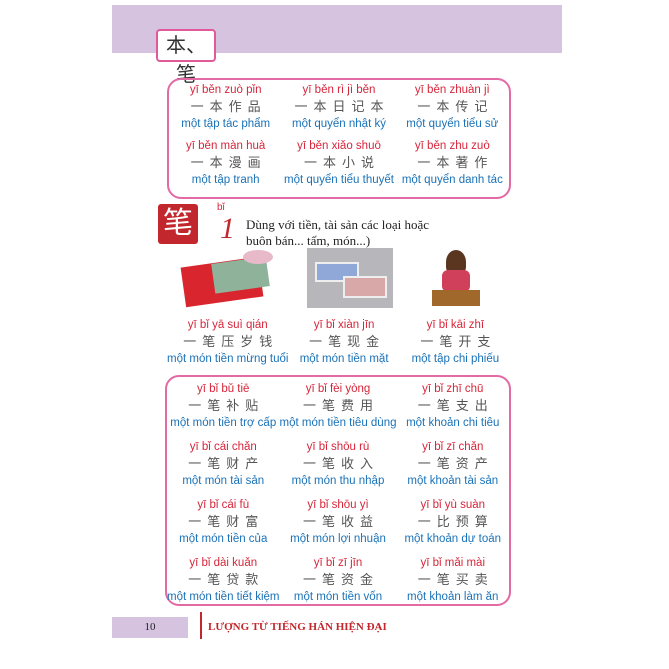  I want to click on example-item: yī bǐ dài kuǎn 一笔贷款 một món tiền tiết kiệm, so click(223, 579).